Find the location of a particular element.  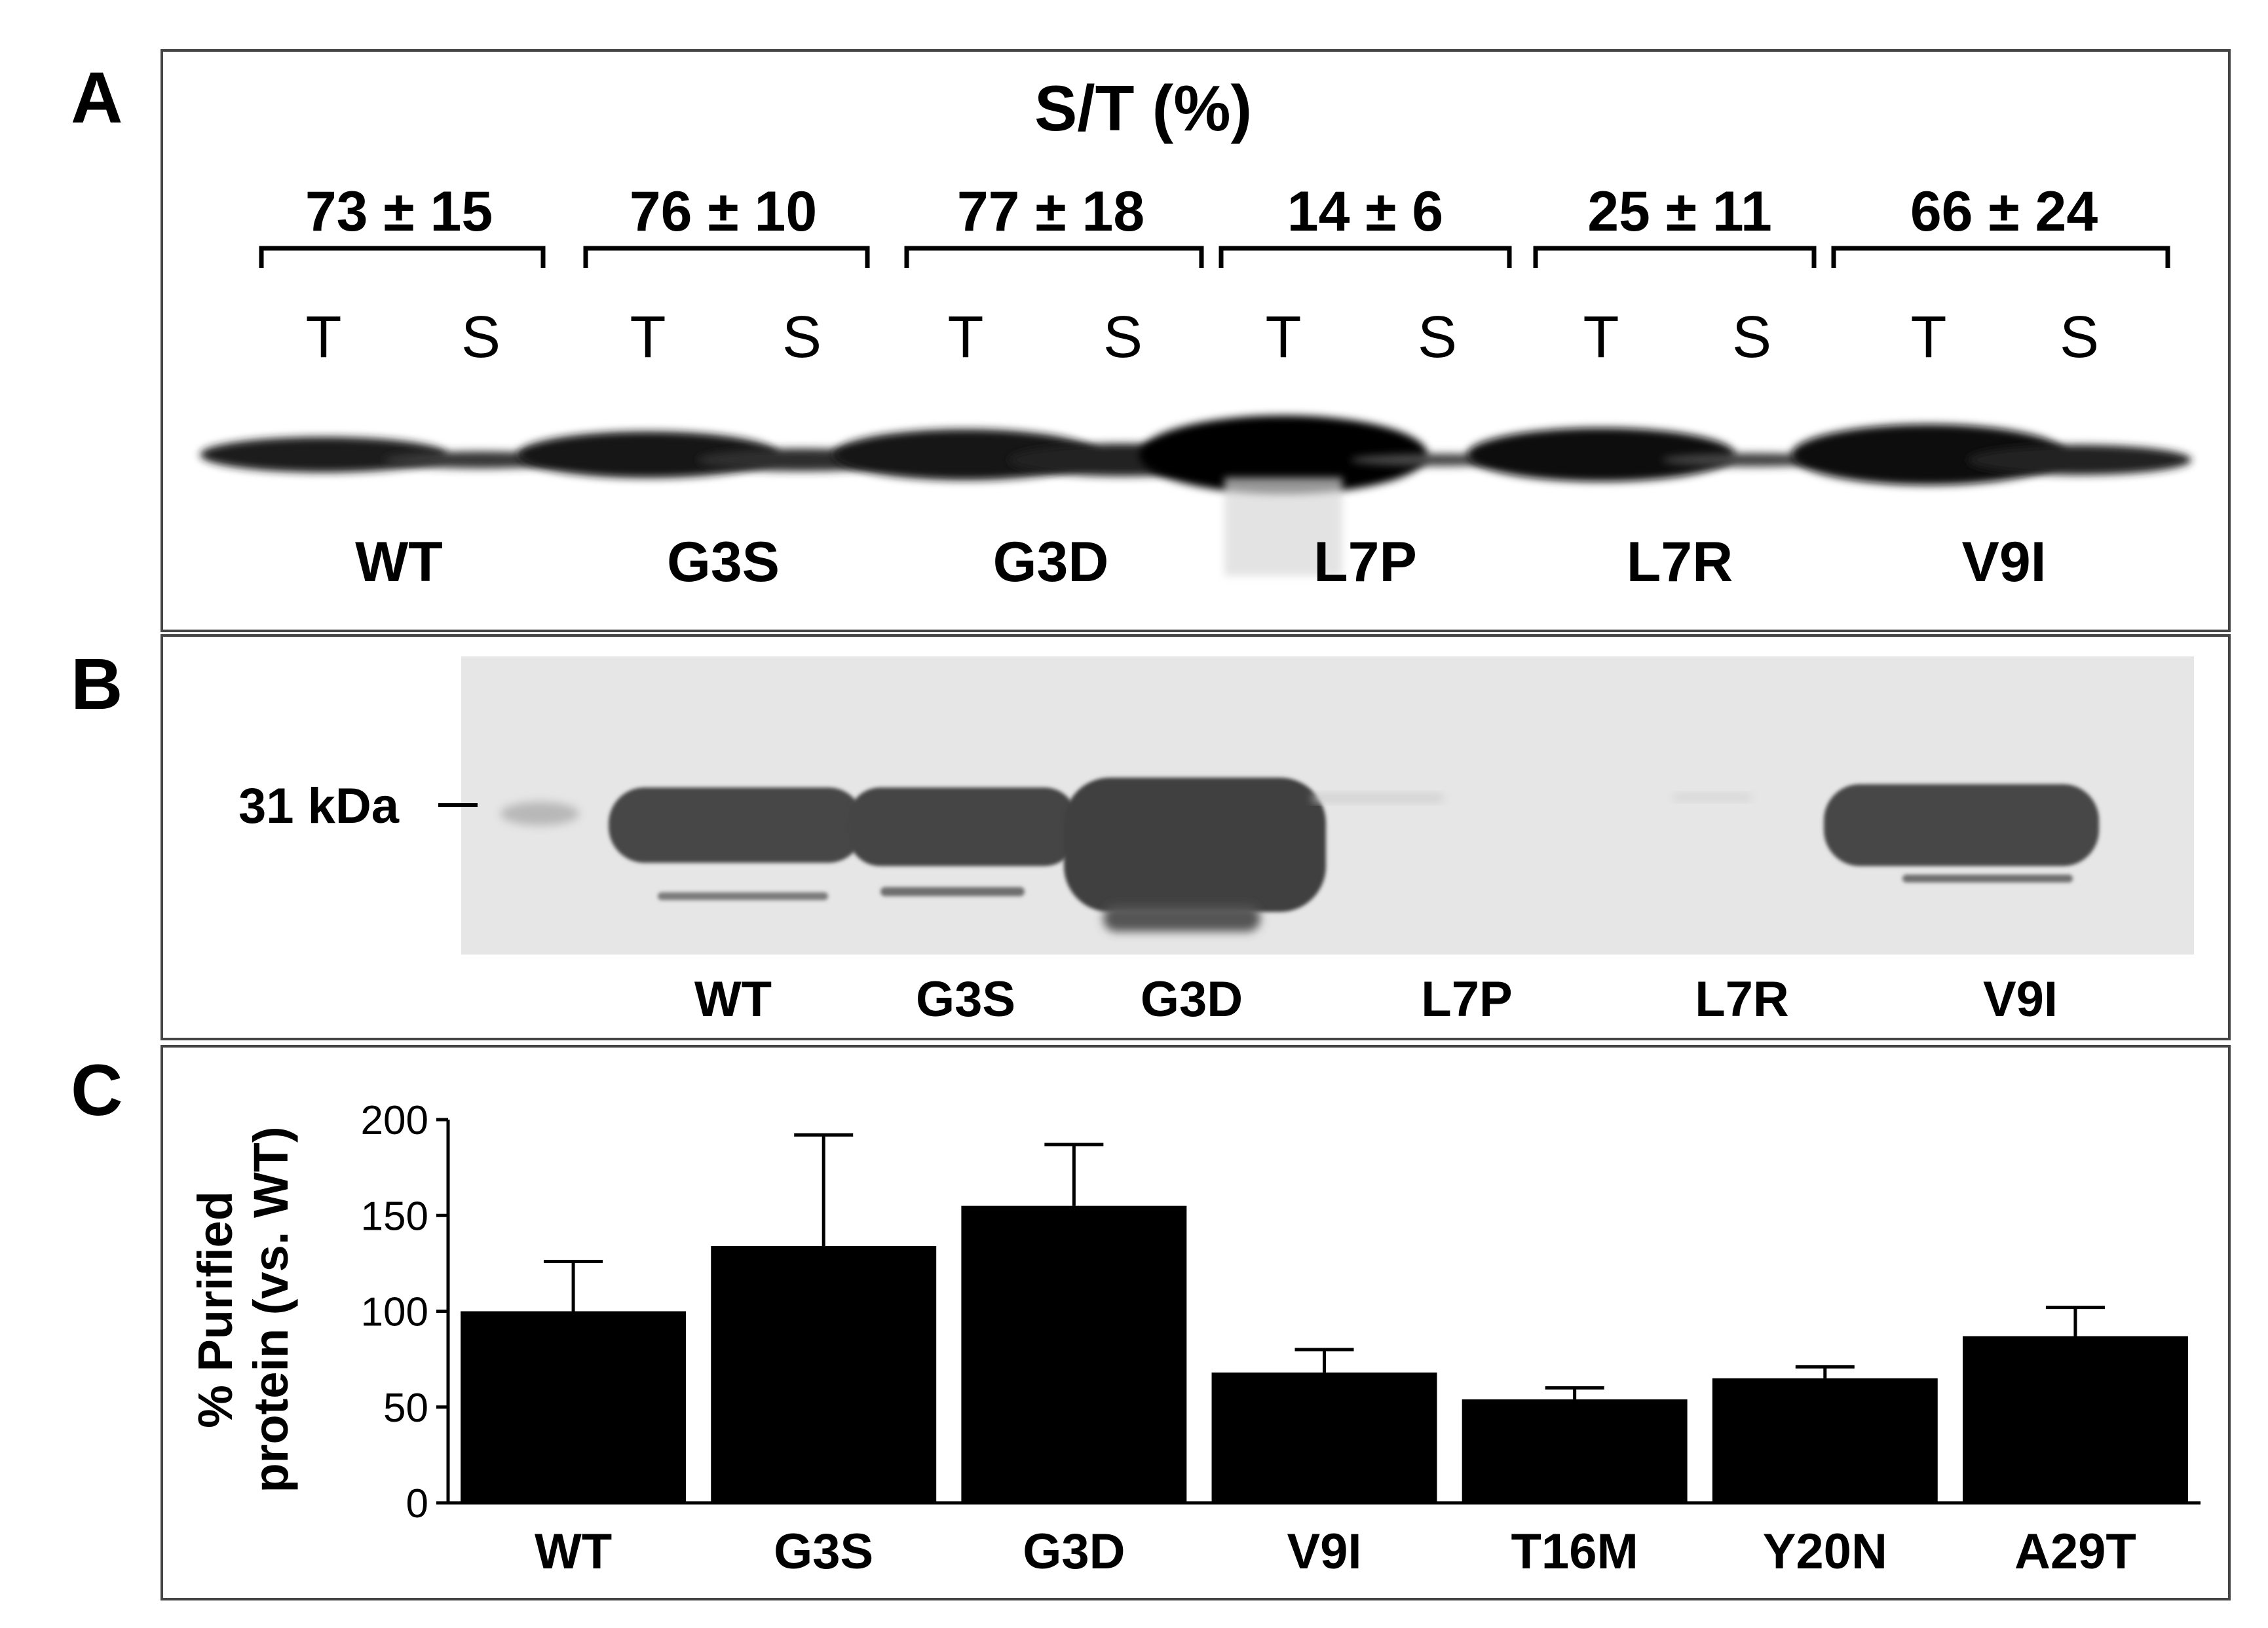

x-tick-label: G3S is located at coordinates (823, 1552).